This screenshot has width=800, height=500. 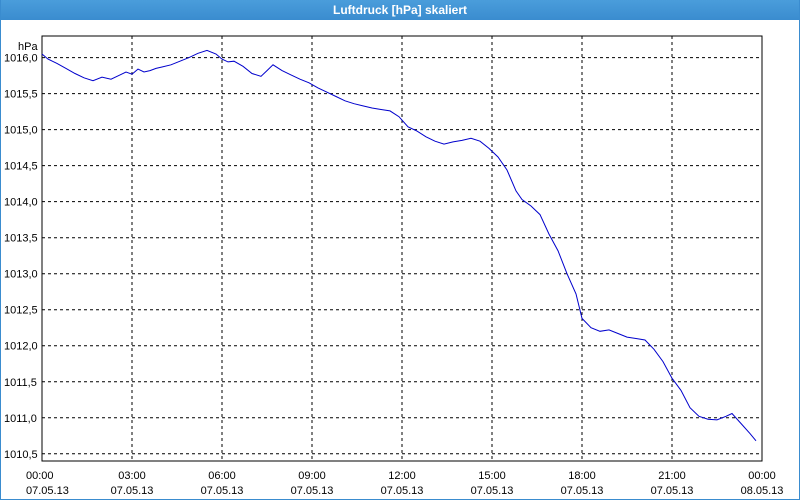 What do you see at coordinates (762, 491) in the screenshot?
I see `x-tick-date-label: 08.05.13` at bounding box center [762, 491].